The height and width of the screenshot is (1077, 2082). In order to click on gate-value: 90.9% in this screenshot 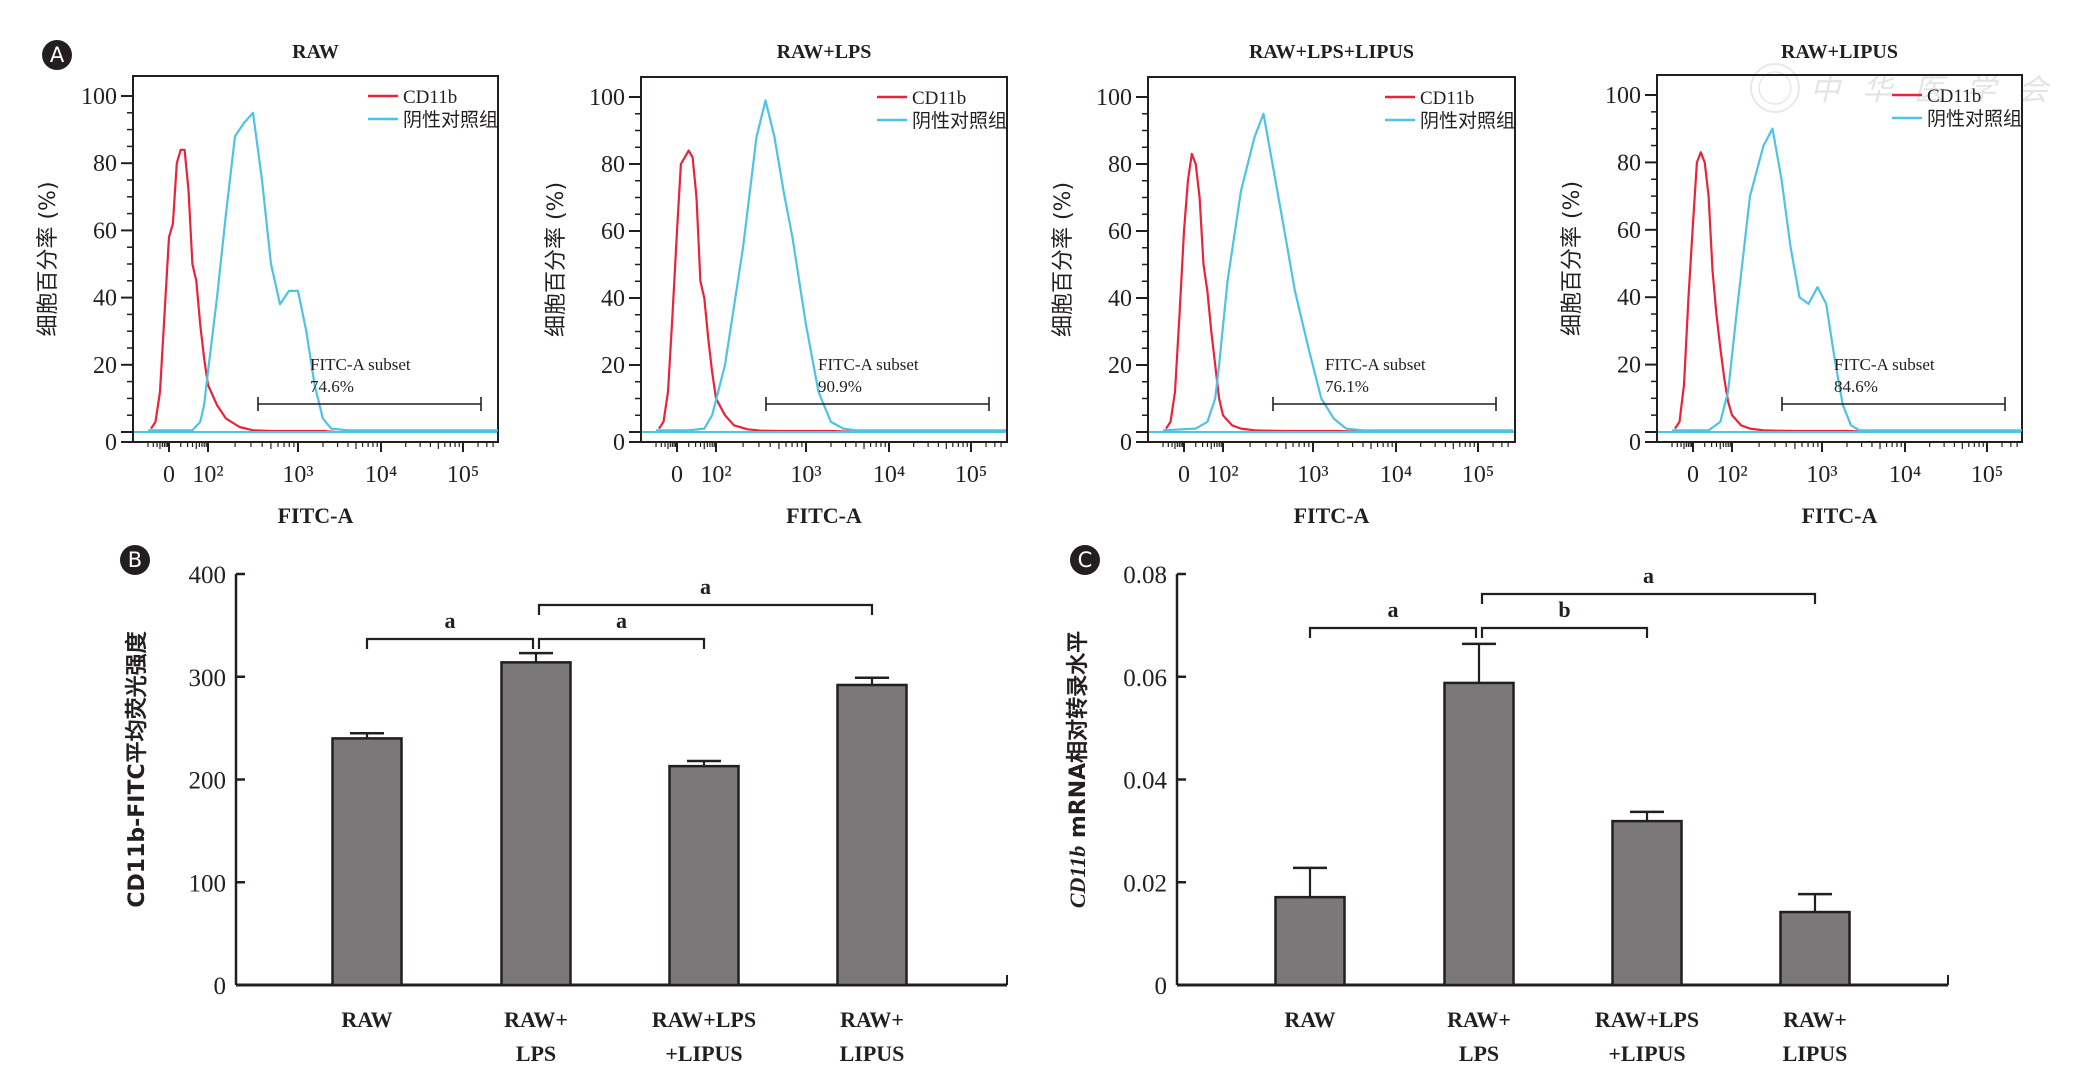, I will do `click(840, 386)`.